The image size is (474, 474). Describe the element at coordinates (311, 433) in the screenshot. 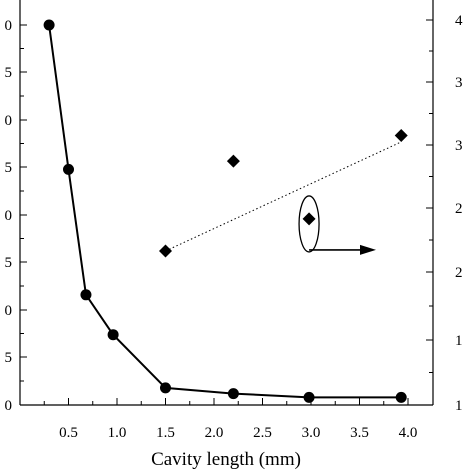

I see `x-tick-label: 3.0` at that location.